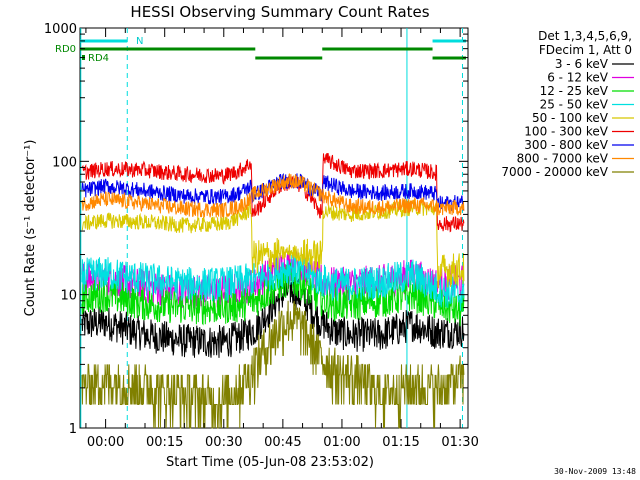 Image resolution: width=640 pixels, height=480 pixels. I want to click on x-tick-label: 00:45, so click(282, 442).